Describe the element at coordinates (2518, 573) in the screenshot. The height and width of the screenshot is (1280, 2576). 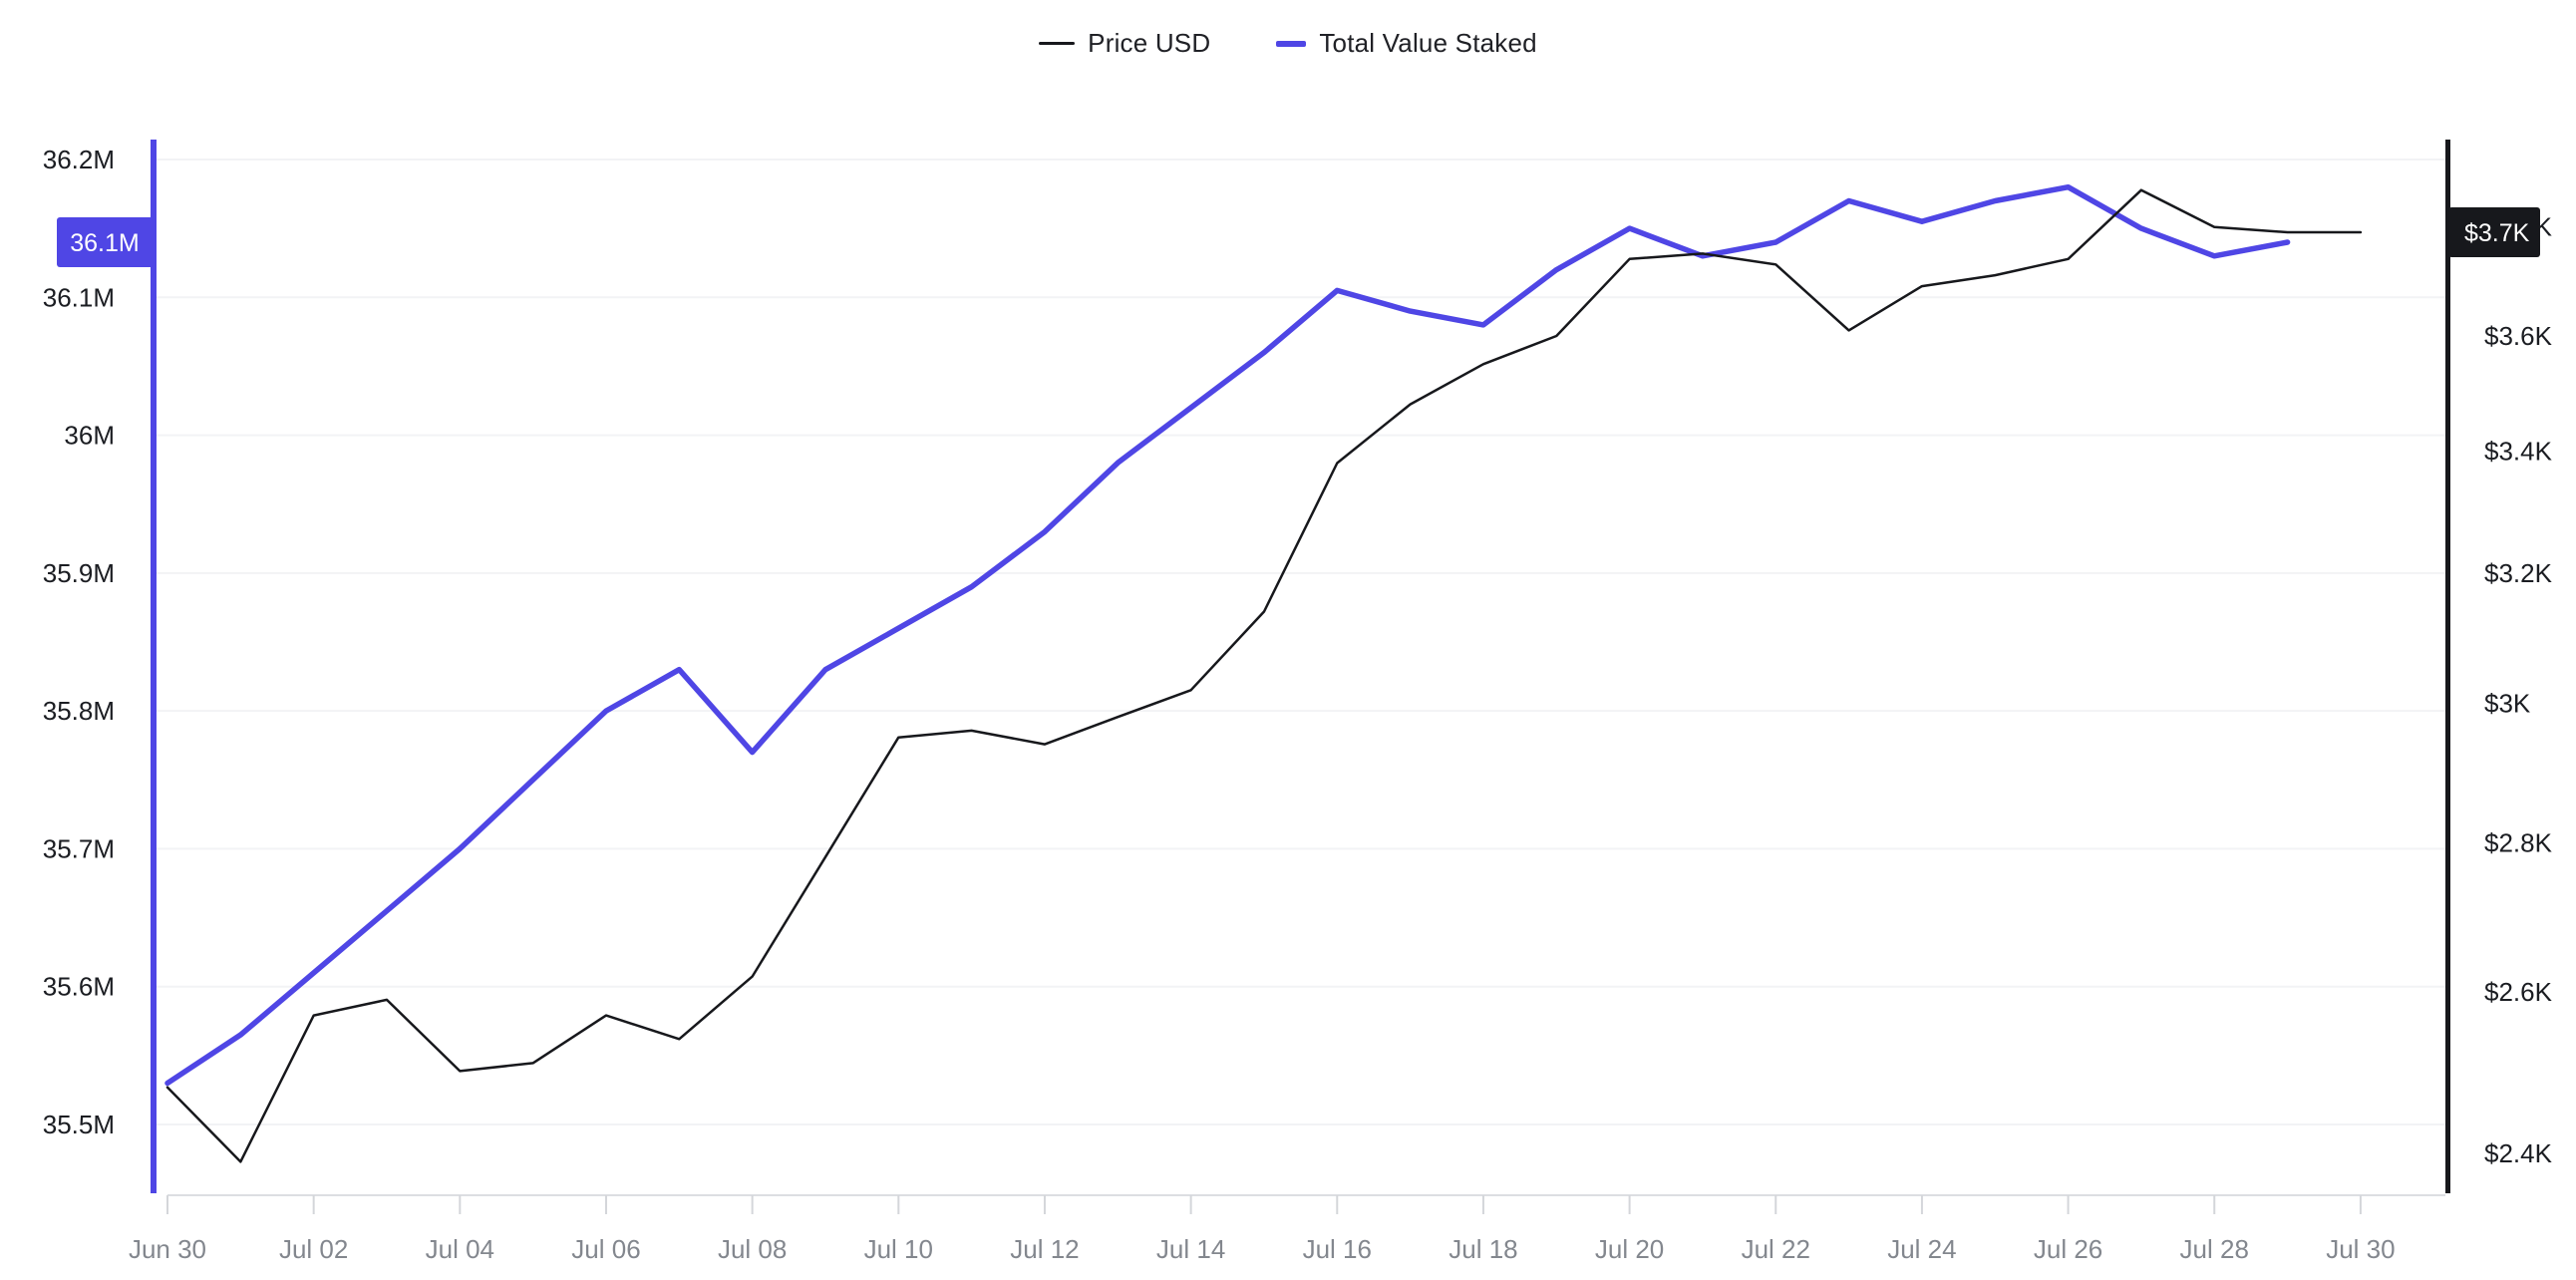
I see `right-axis-tick-label: $3.2K` at that location.